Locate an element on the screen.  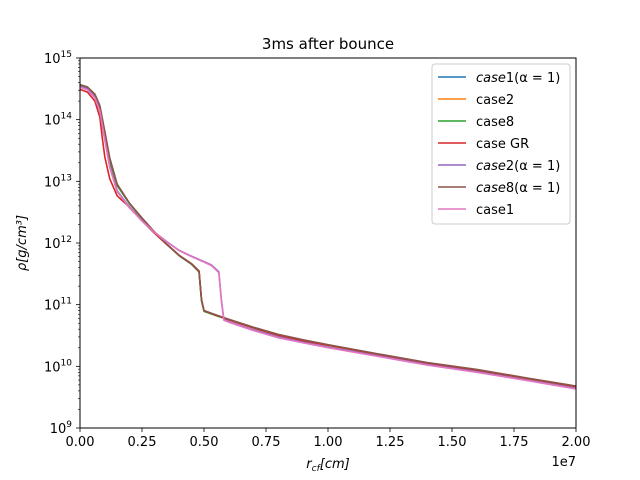
y-tick-label: 1014 is located at coordinates (58, 120).